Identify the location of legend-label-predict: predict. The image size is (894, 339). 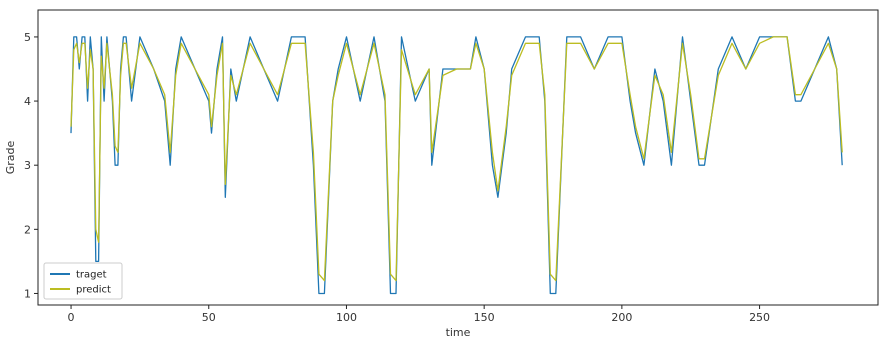
(93, 290).